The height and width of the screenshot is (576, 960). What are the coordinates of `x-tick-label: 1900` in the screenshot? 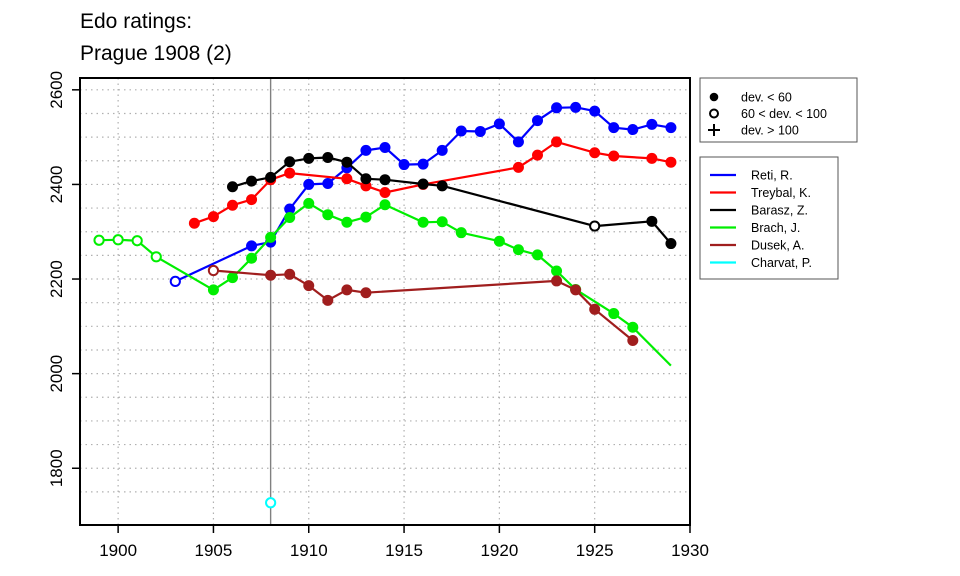 It's located at (118, 550).